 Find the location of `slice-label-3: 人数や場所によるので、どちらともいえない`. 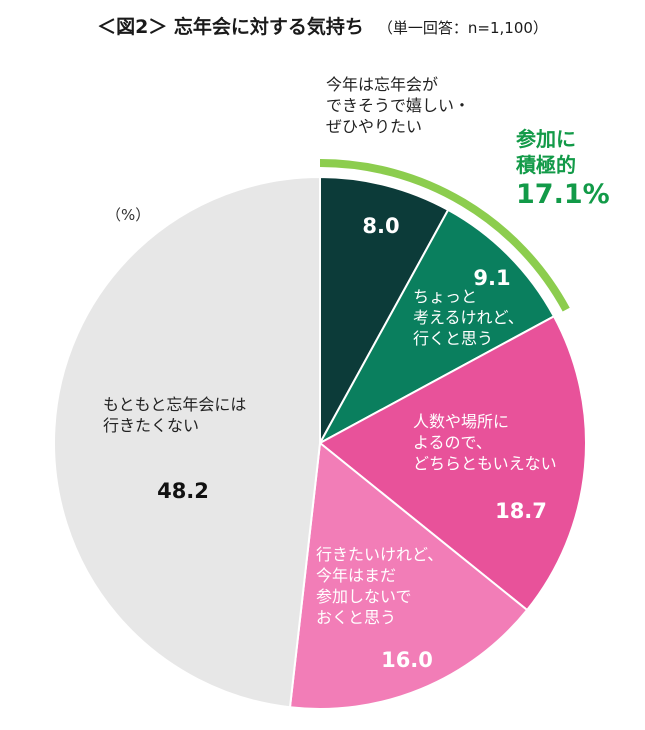

slice-label-3: 人数や場所によるので、どちらともいえない is located at coordinates (485, 442).